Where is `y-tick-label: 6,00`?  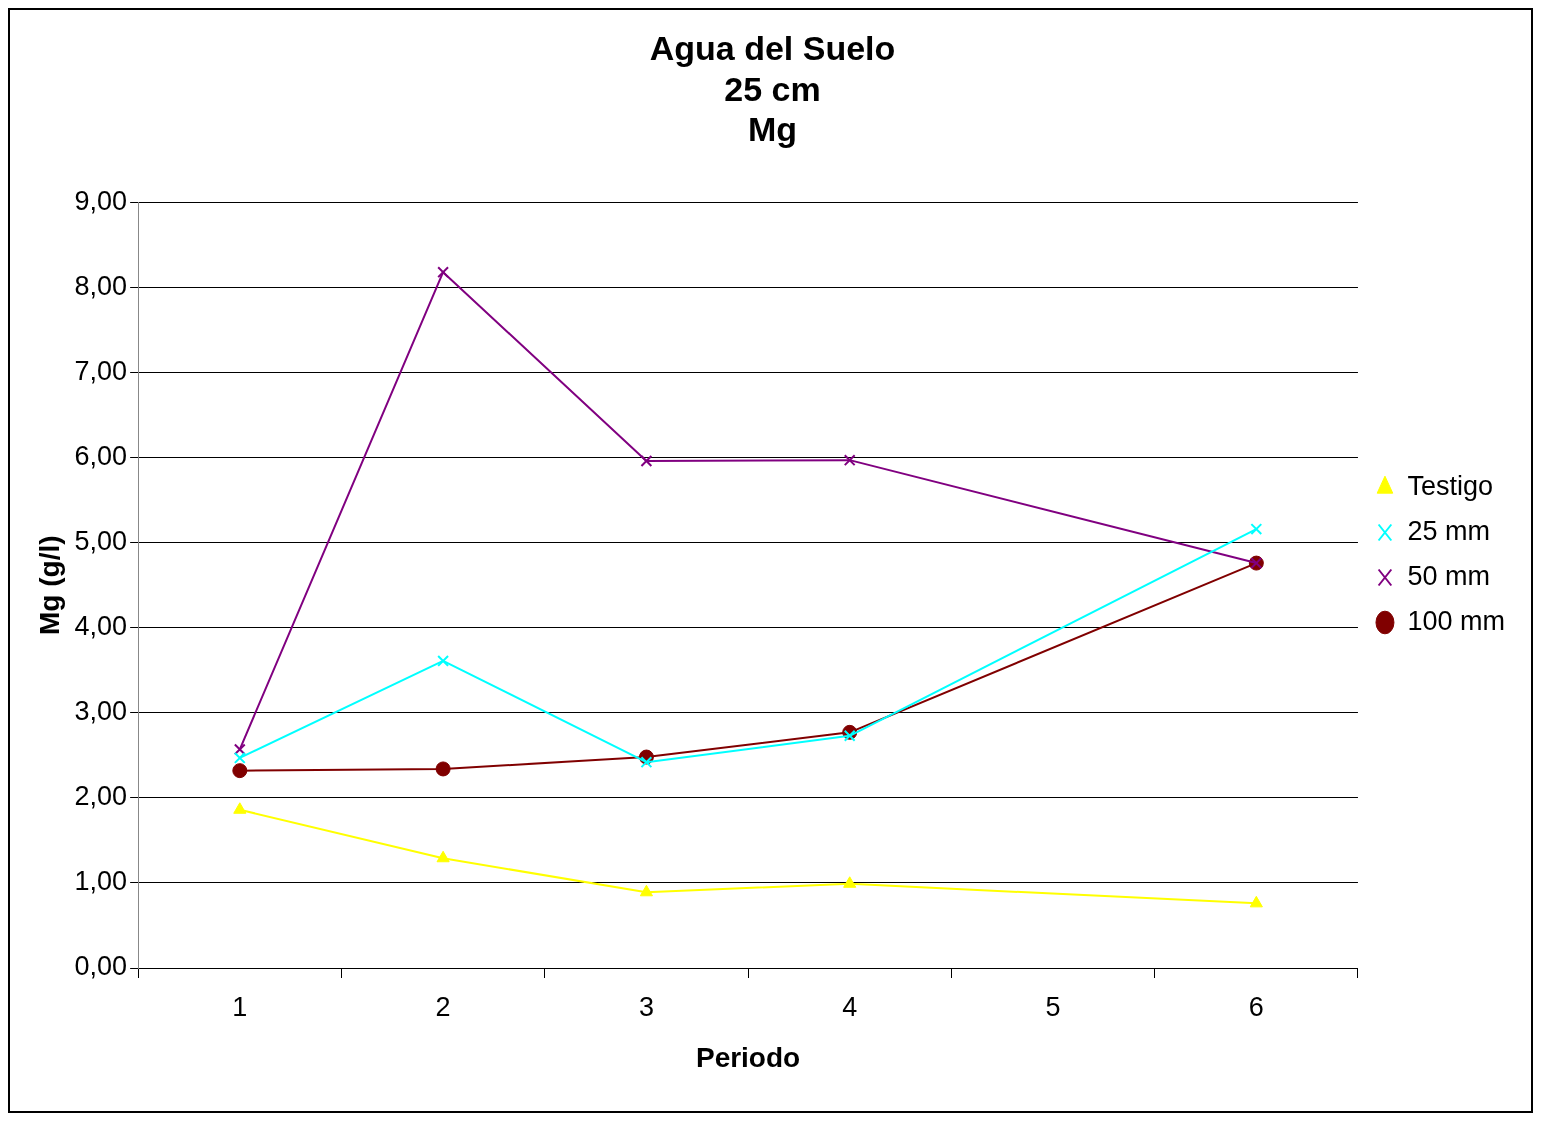
y-tick-label: 6,00 is located at coordinates (101, 456).